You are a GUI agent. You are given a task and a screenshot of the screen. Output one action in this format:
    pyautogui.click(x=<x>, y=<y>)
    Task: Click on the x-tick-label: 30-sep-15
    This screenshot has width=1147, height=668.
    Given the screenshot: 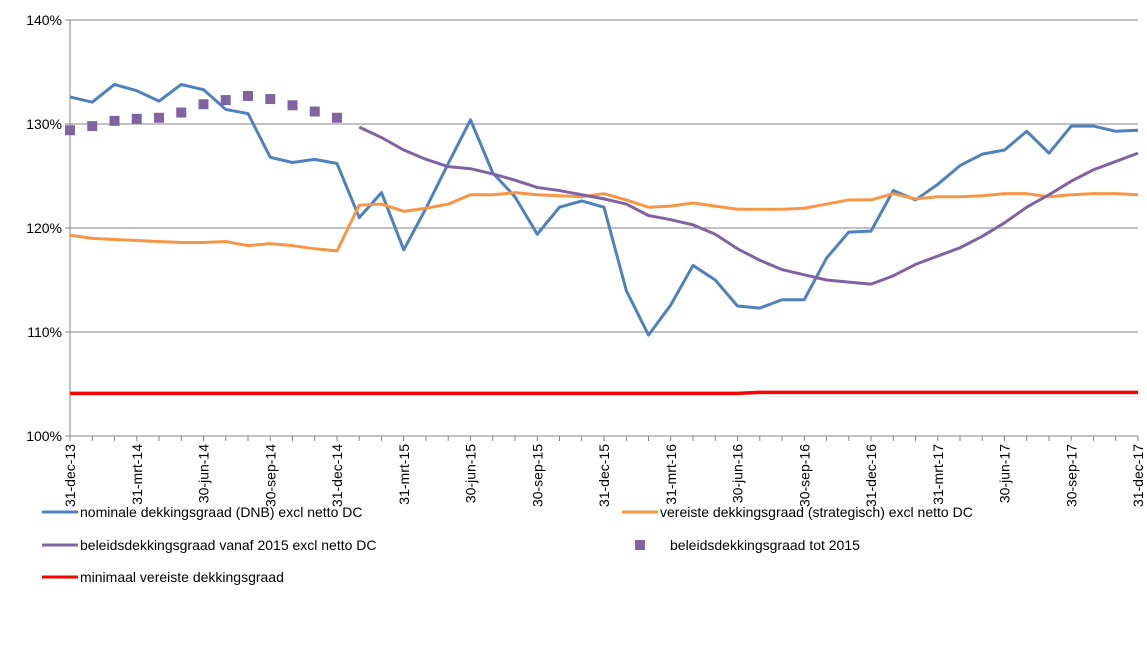 What is the action you would take?
    pyautogui.click(x=537, y=475)
    